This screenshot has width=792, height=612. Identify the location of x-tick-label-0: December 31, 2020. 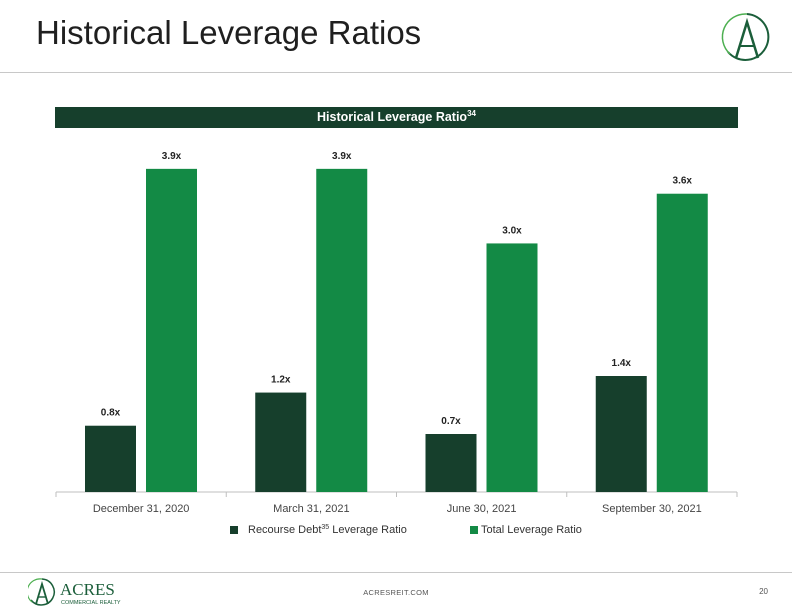
(141, 509).